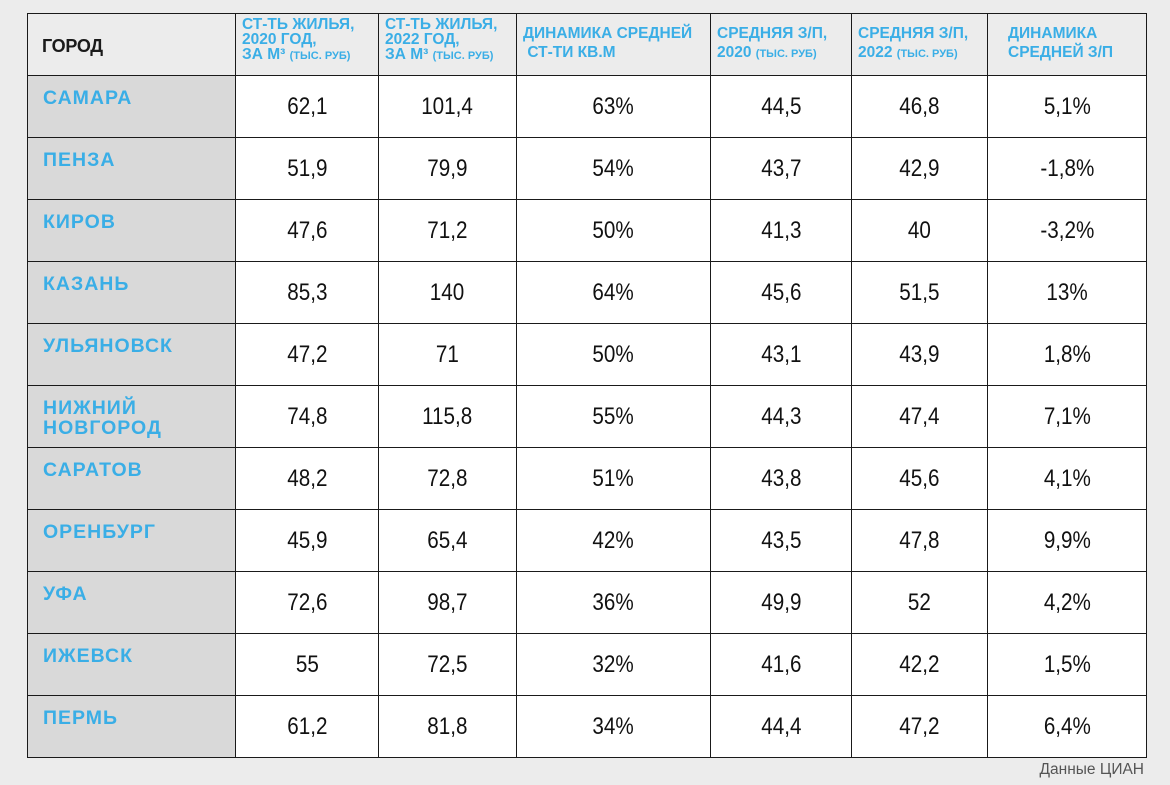  I want to click on cell-value: 72,5, so click(447, 664).